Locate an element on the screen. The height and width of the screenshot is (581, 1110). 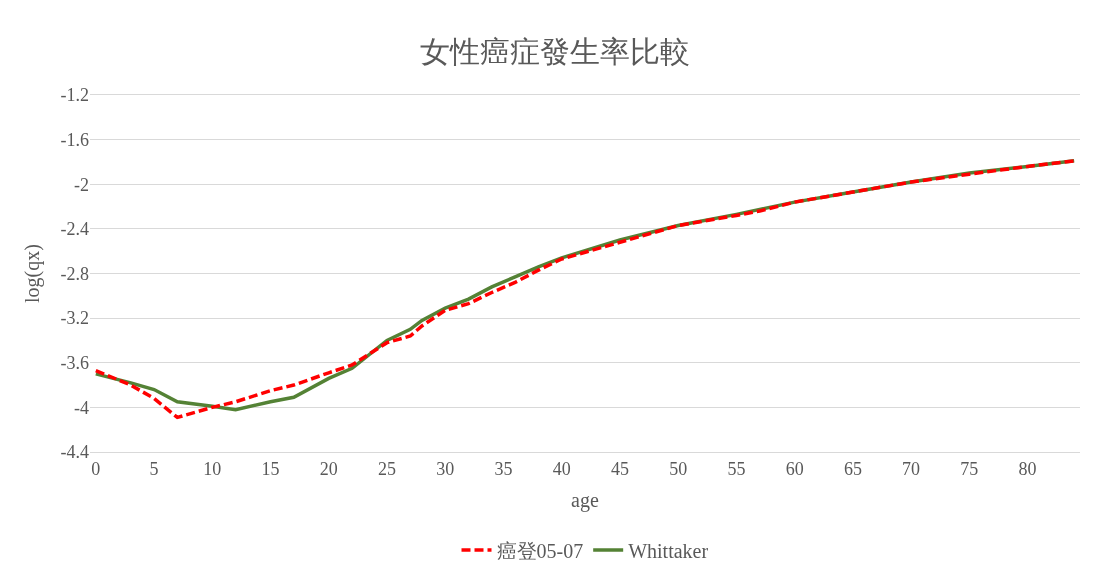
x-tick-label: 0 is located at coordinates (96, 468).